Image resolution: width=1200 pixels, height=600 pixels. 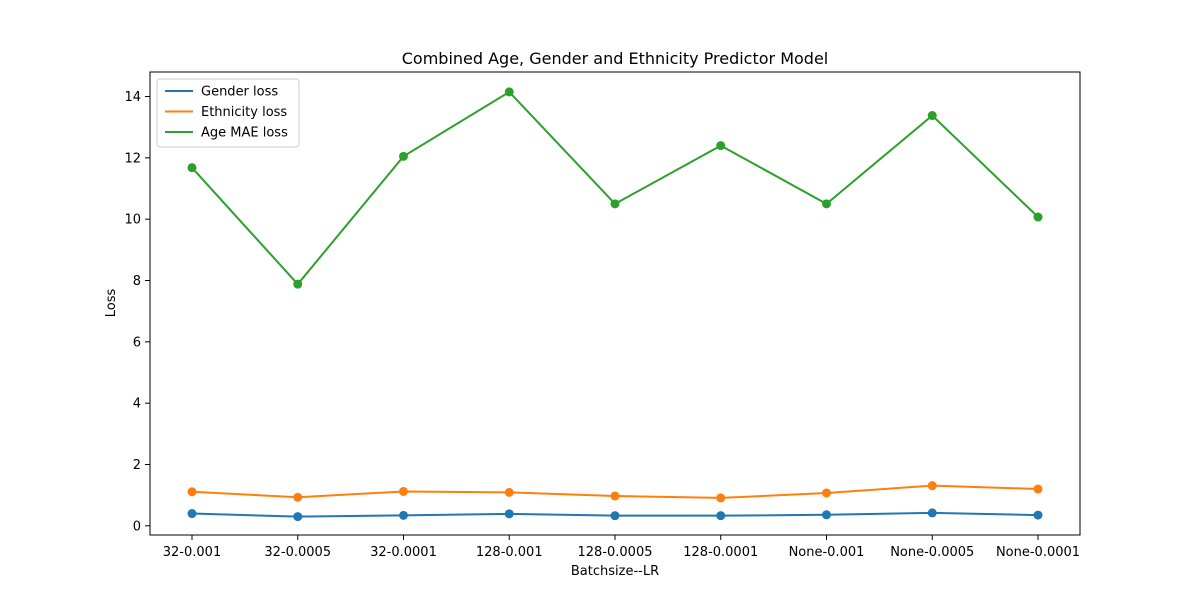 What do you see at coordinates (244, 112) in the screenshot?
I see `legend-label: Ethnicity loss` at bounding box center [244, 112].